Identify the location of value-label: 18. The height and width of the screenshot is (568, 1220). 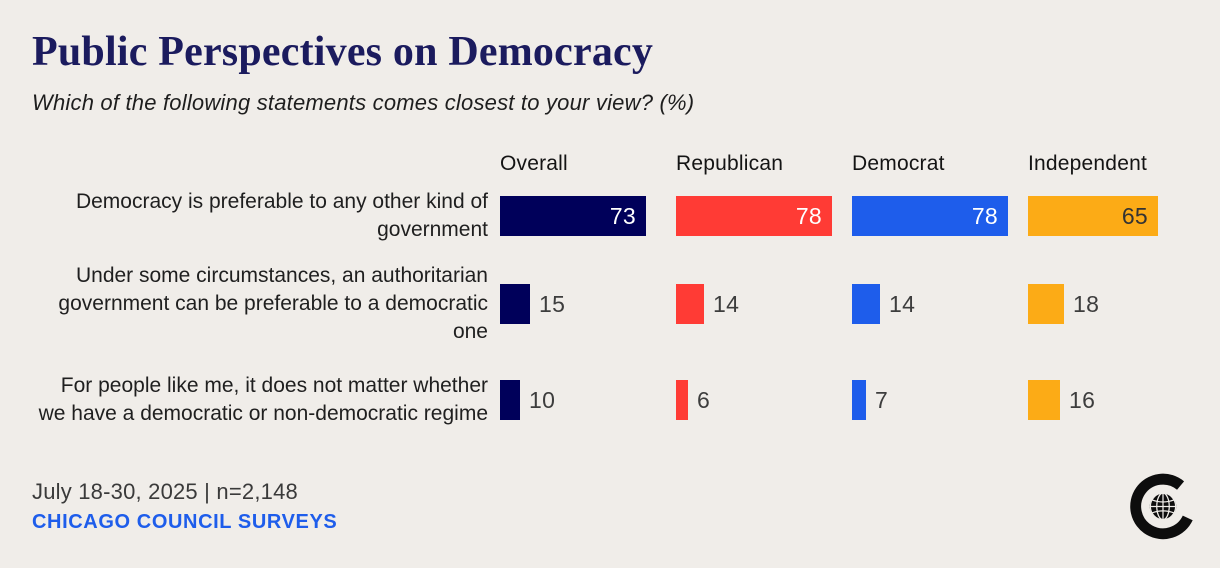
(1086, 303).